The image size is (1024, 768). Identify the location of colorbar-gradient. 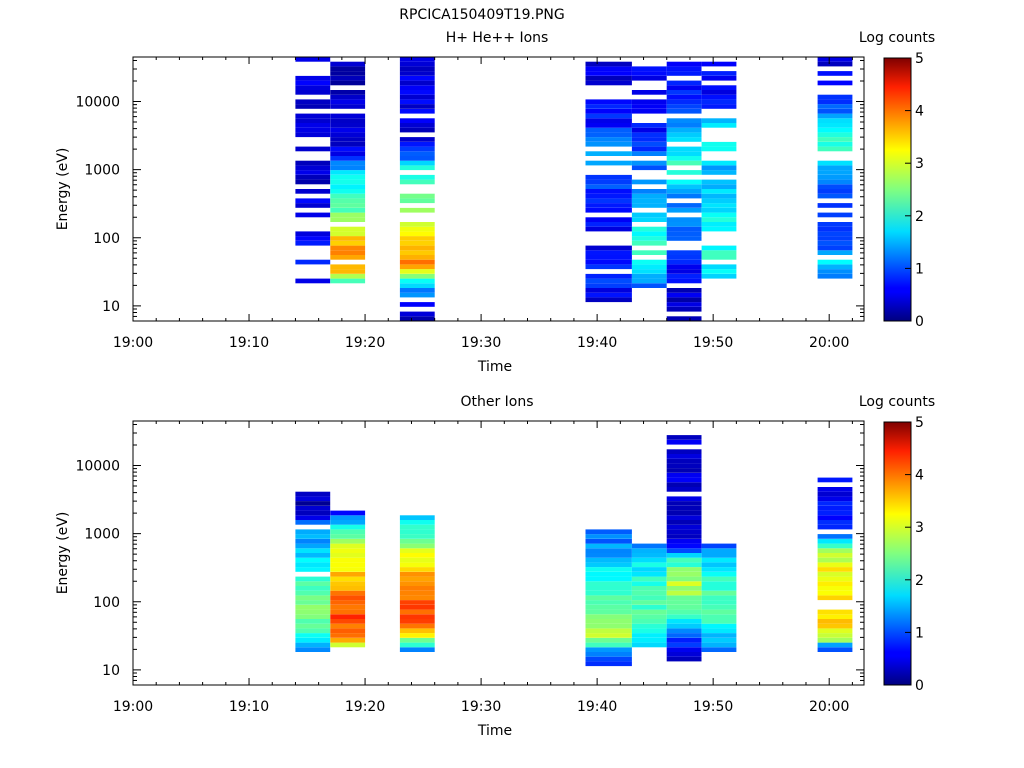
(897, 189).